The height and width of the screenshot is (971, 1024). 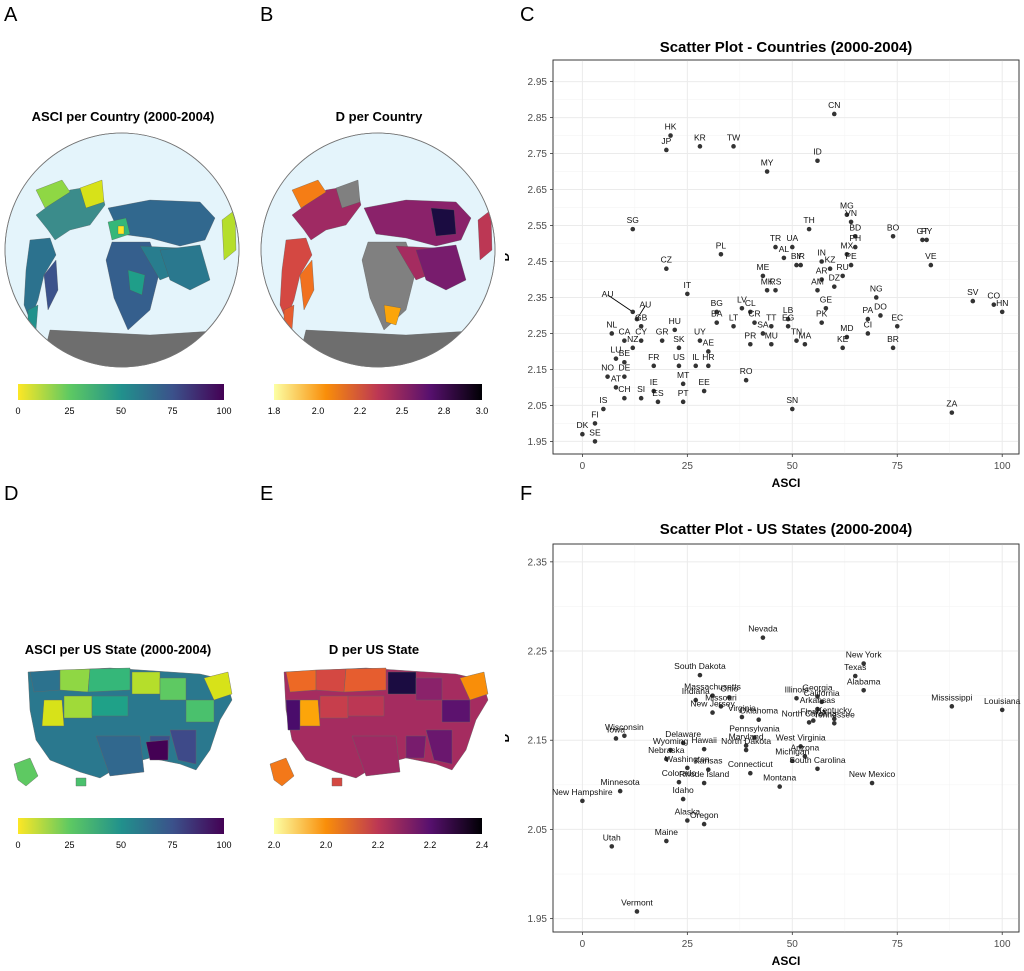 What do you see at coordinates (931, 256) in the screenshot?
I see `point-label: VE` at bounding box center [931, 256].